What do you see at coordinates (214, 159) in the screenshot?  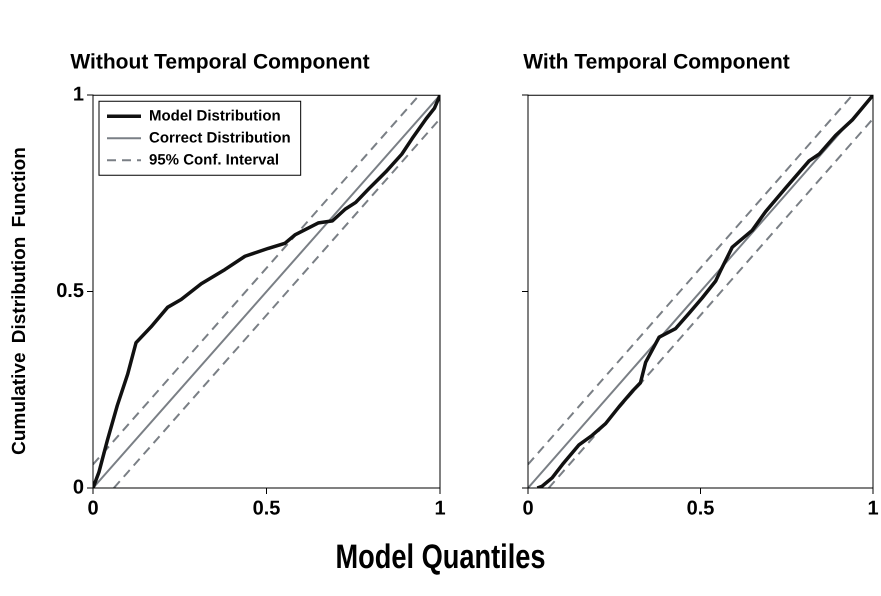 I see `legend-label: 95% Conf. Interval` at bounding box center [214, 159].